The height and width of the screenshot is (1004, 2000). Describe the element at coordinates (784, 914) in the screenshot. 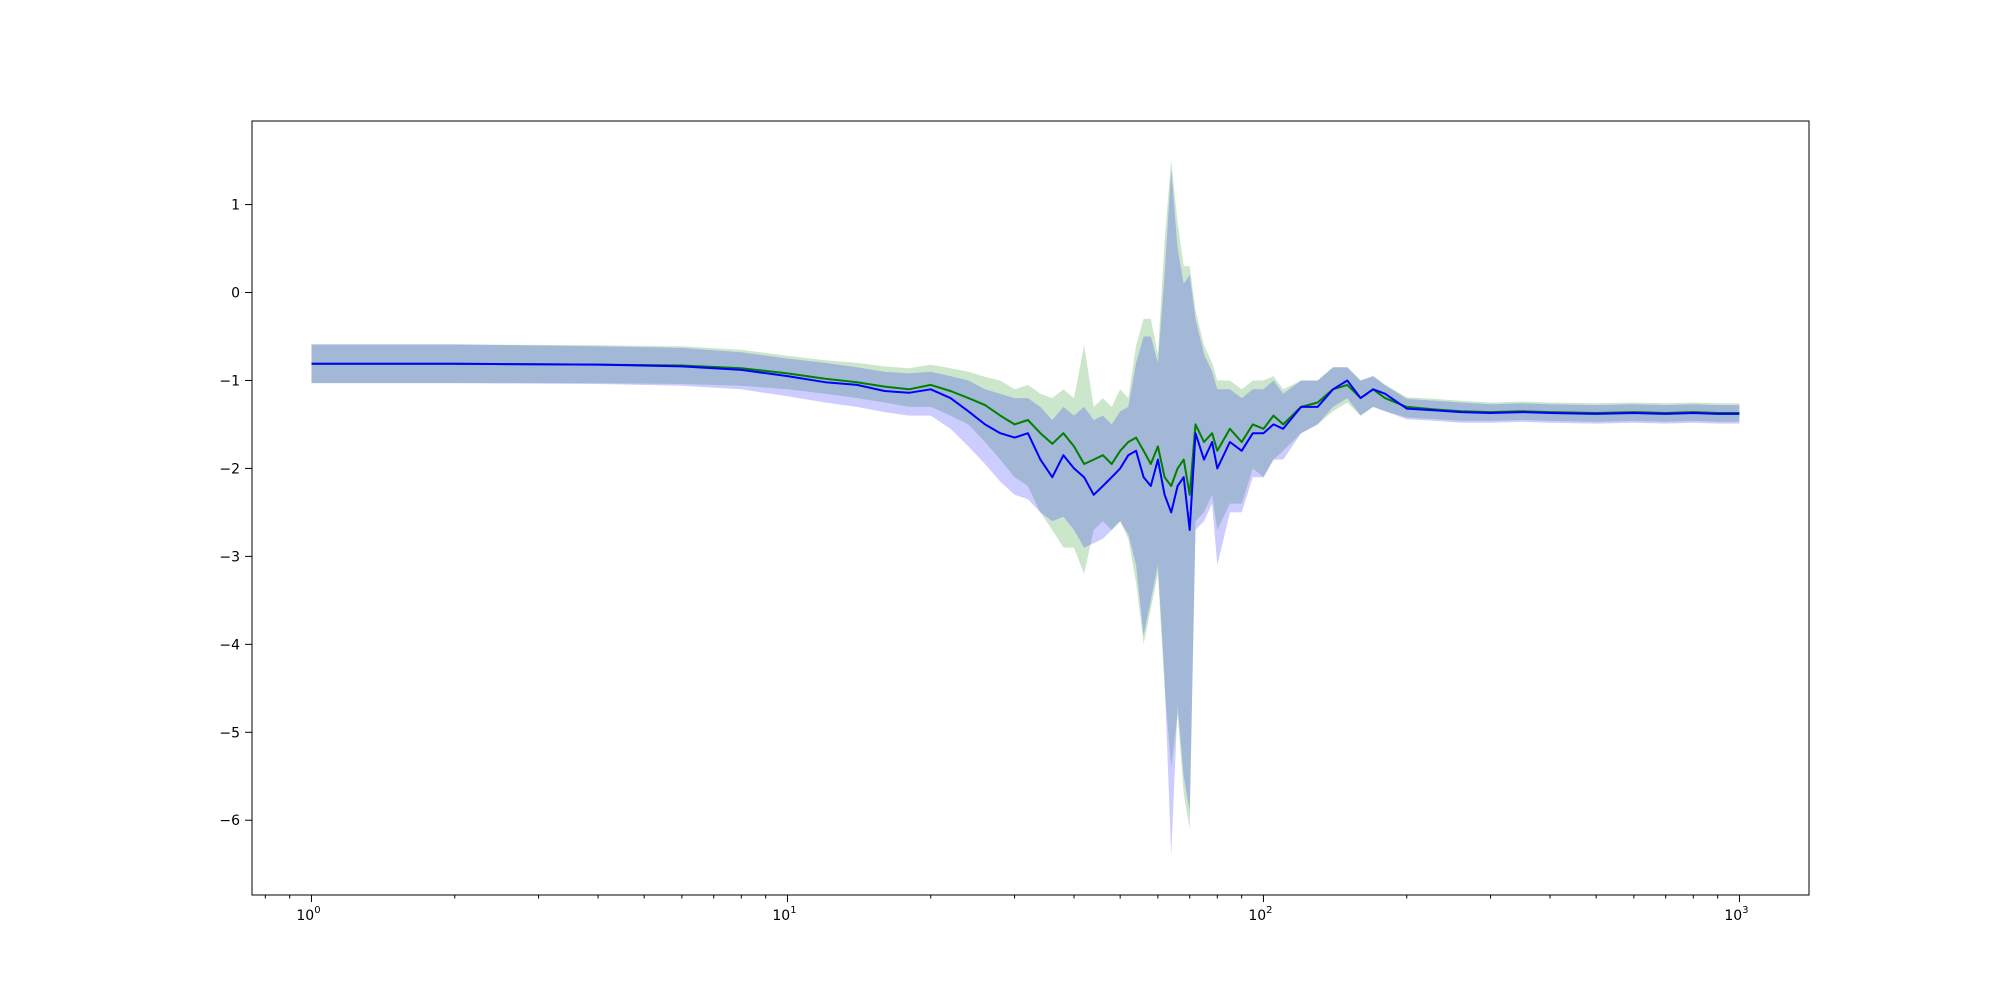

I see `x-tick-label: 10¹` at that location.